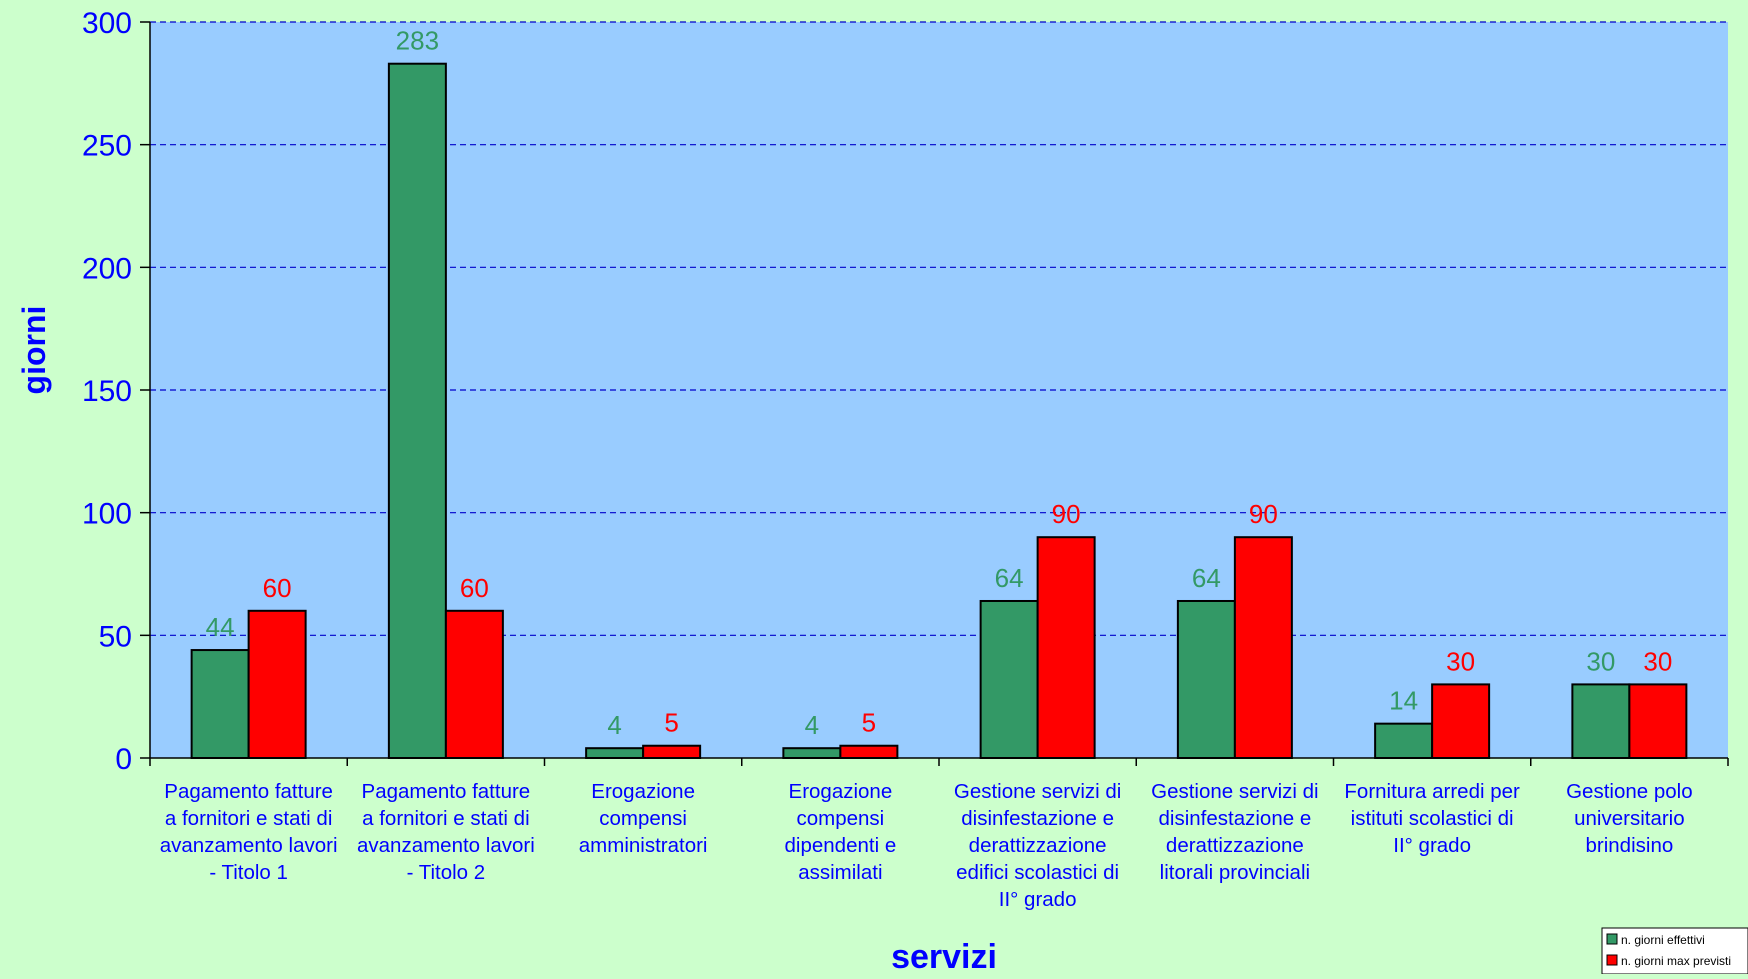  Describe the element at coordinates (1629, 818) in the screenshot. I see `x-category-label: Gestione polo universitario brindisino` at that location.